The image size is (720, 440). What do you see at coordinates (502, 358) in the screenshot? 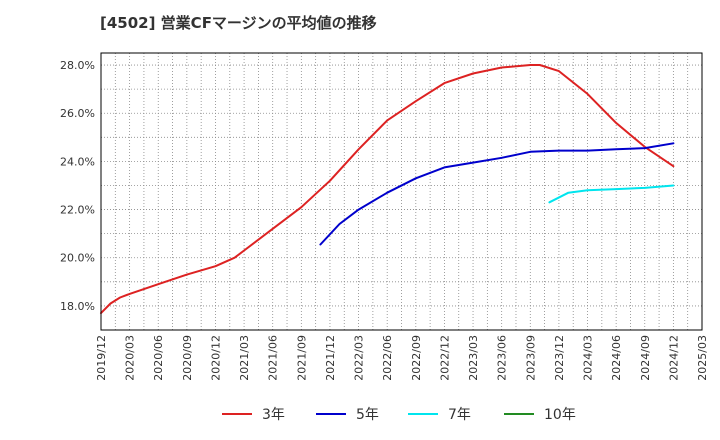
I see `x-tick-label: 2023/06` at bounding box center [502, 358].